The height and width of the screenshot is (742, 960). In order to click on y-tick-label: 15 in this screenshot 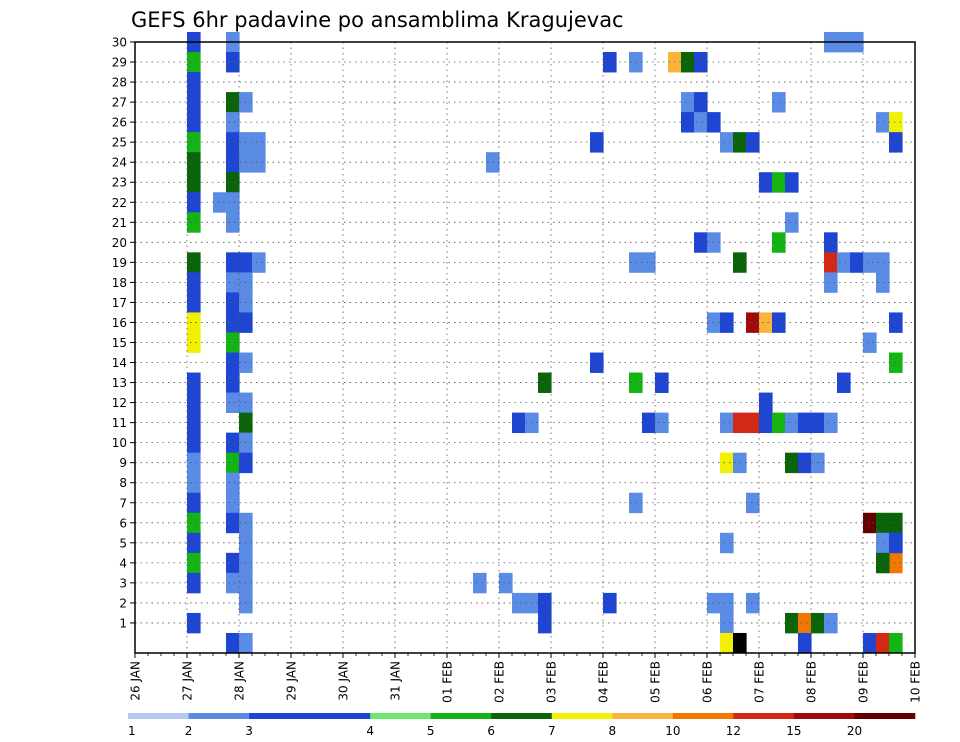, I will do `click(119, 343)`.